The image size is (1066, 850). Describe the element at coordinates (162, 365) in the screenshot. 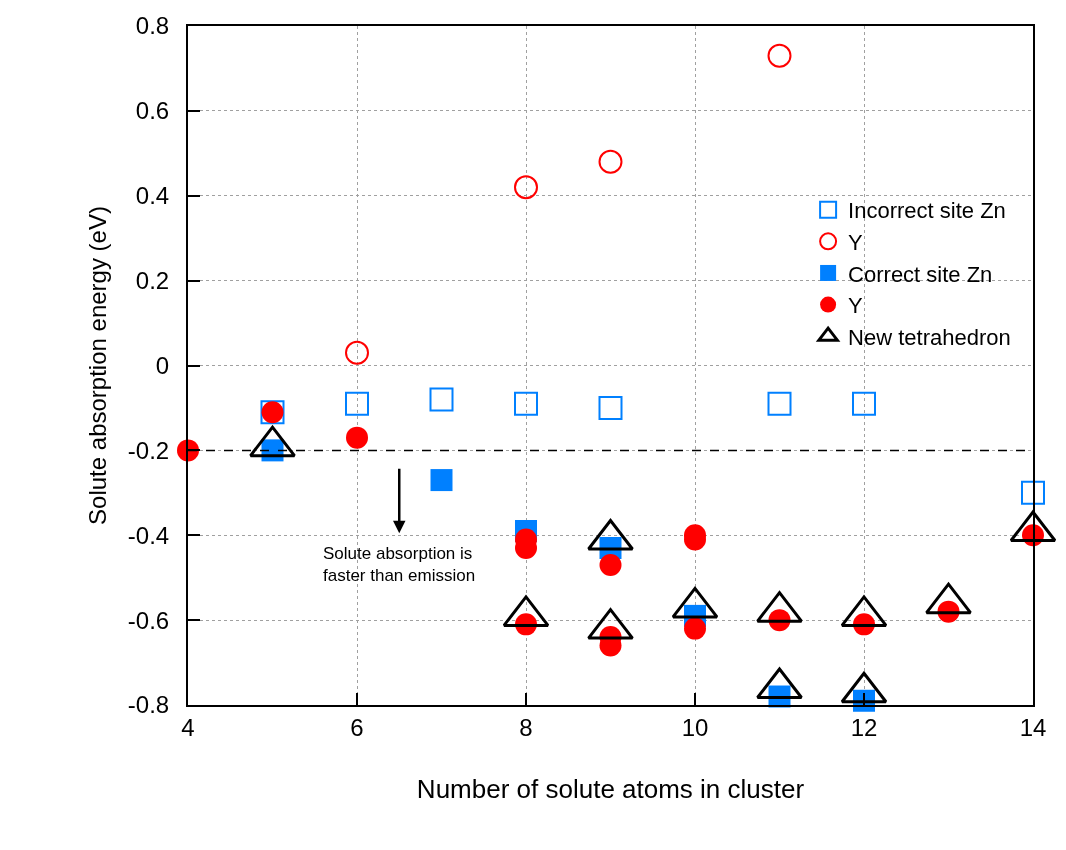

I see `y-tick-label: 0` at that location.